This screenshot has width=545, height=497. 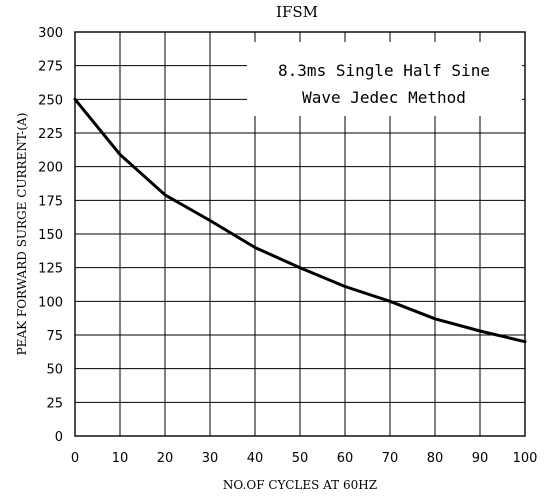 What do you see at coordinates (50, 269) in the screenshot?
I see `y-tick-label: 125` at bounding box center [50, 269].